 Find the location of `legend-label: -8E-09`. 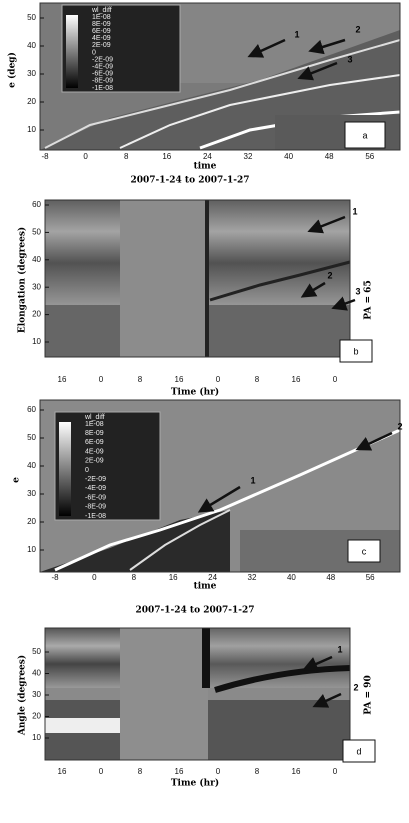

legend-label: -8E-09 is located at coordinates (102, 81).